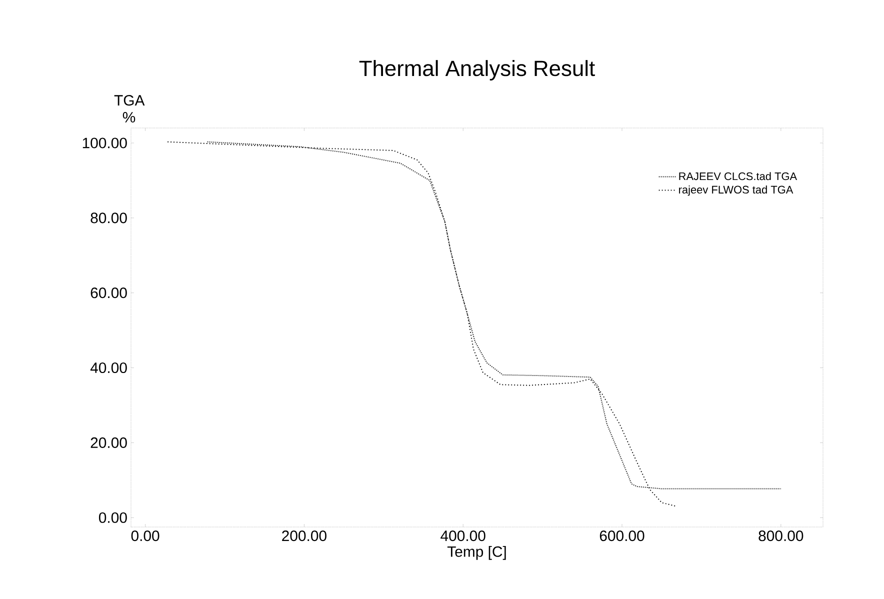 Image resolution: width=884 pixels, height=599 pixels. Describe the element at coordinates (108, 368) in the screenshot. I see `y-tick-label: 40.00` at that location.